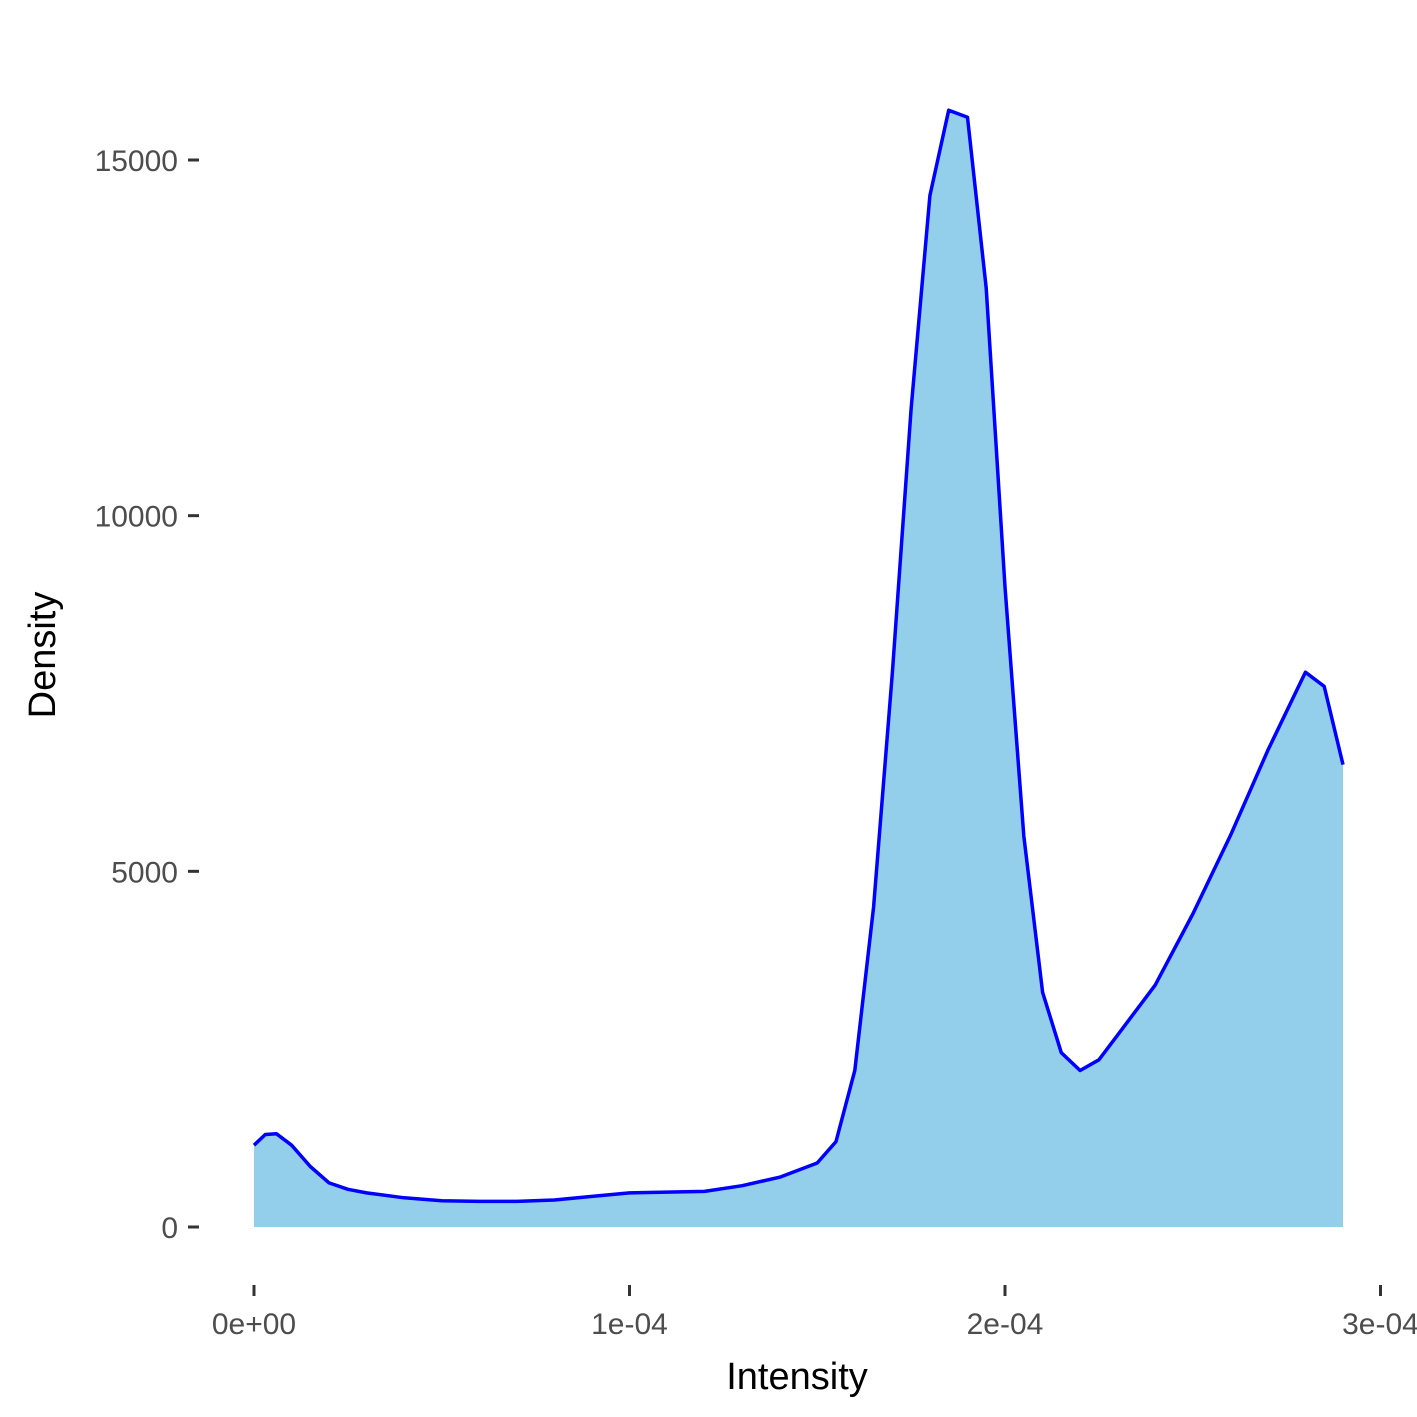  I want to click on x-axis-title: Intensity, so click(797, 1377).